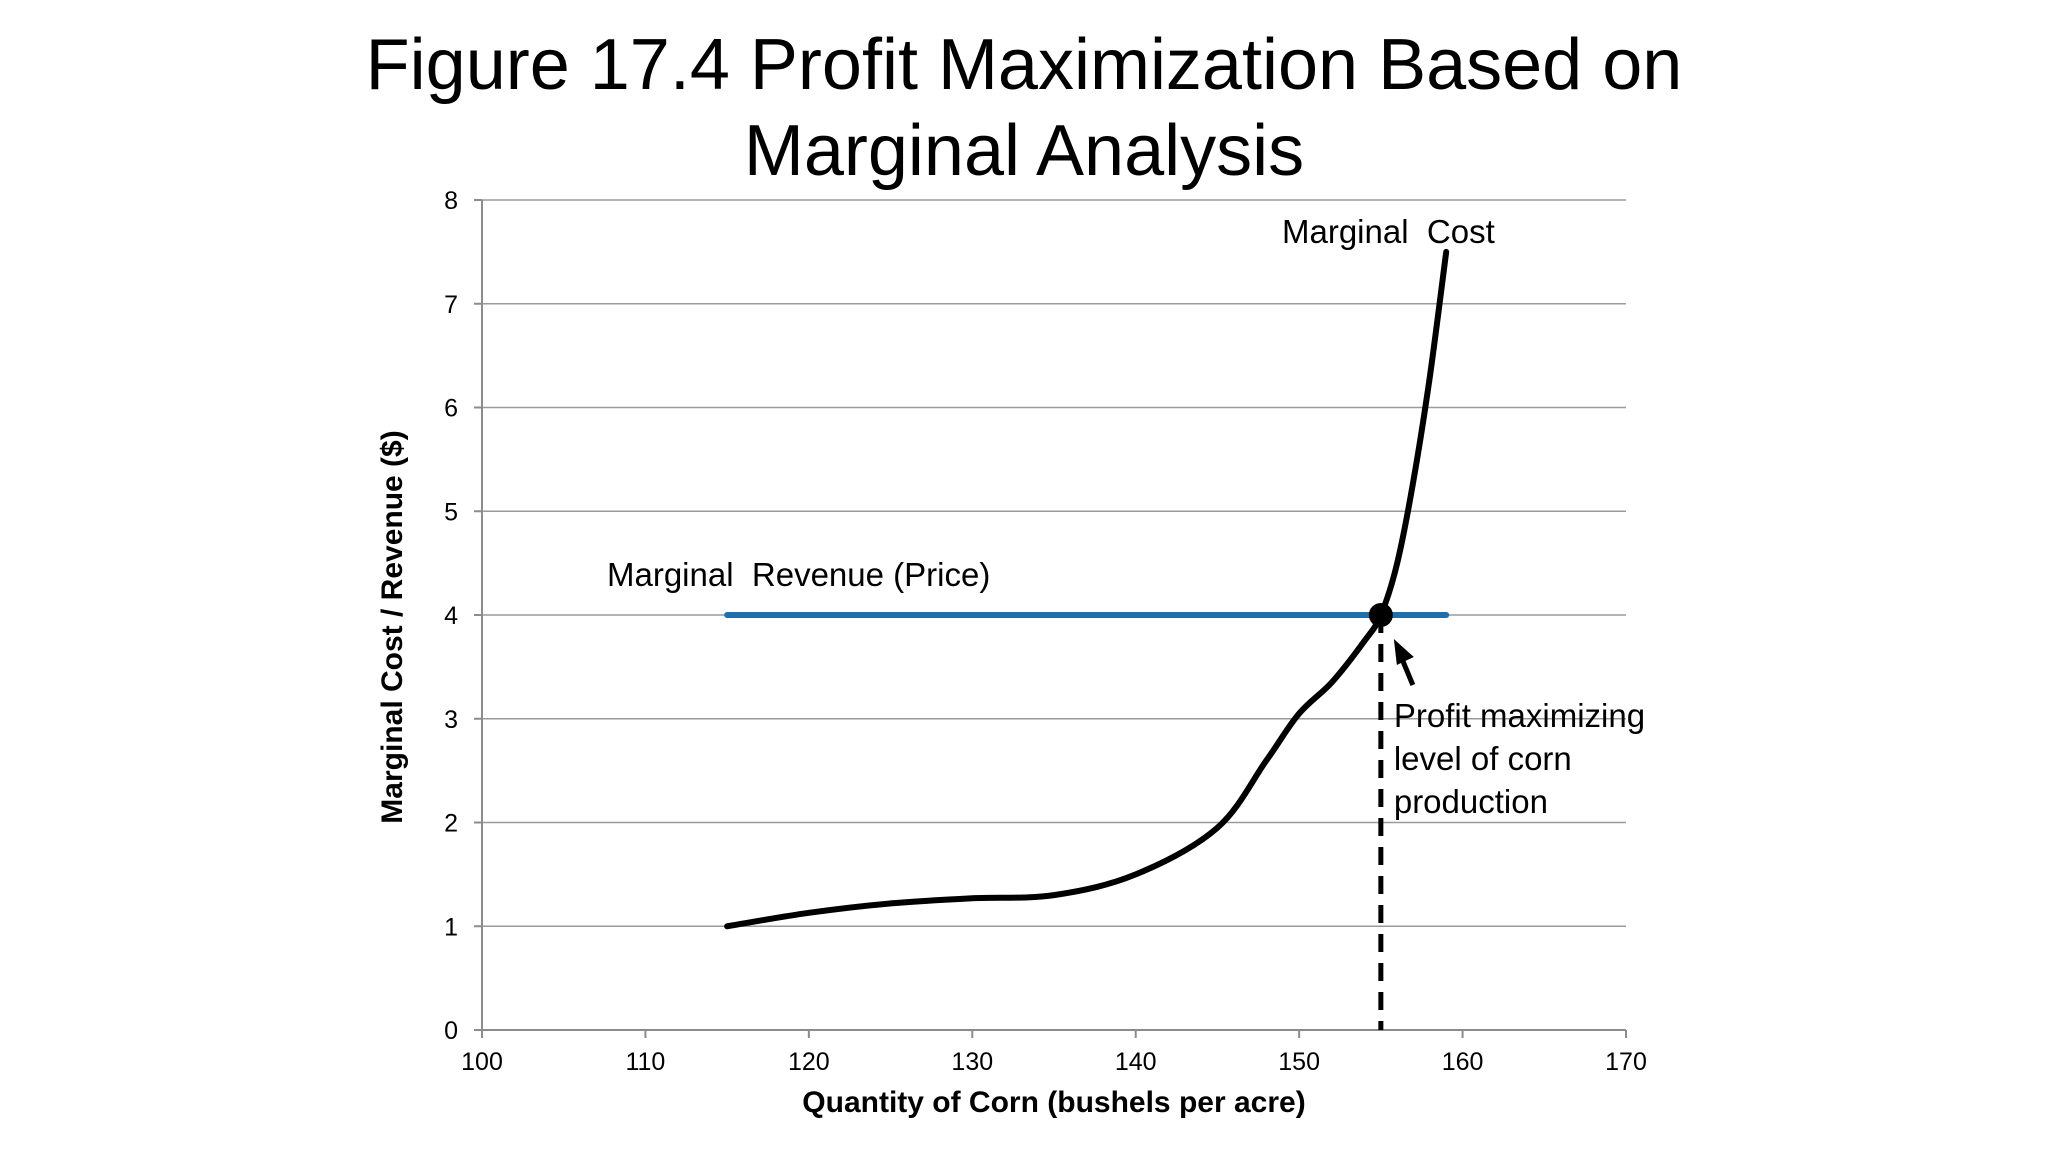  What do you see at coordinates (451, 720) in the screenshot?
I see `y-tick-label-3: 3` at bounding box center [451, 720].